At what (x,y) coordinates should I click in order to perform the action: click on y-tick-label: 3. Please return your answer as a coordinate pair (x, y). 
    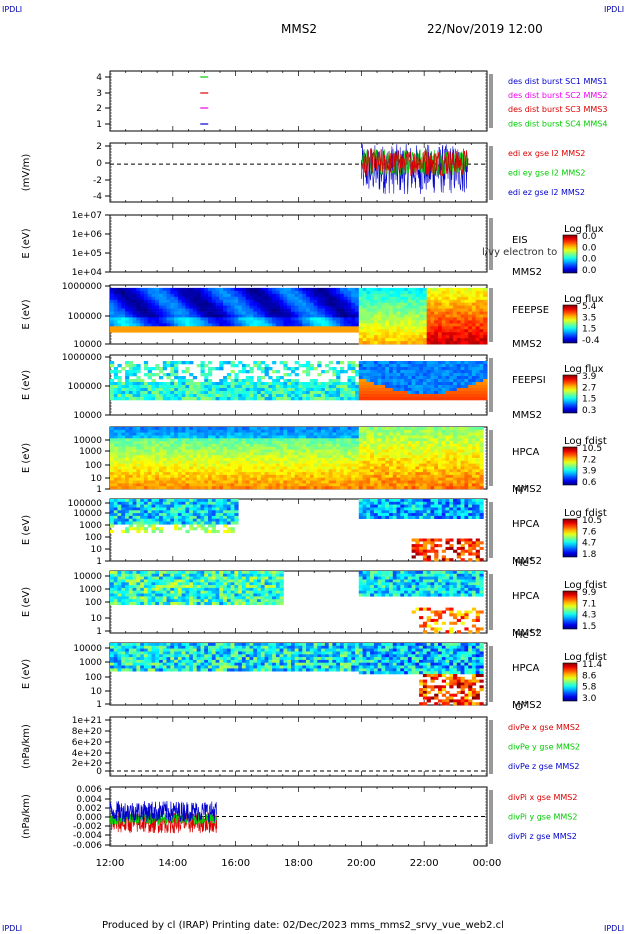
    Looking at the image, I should click on (99, 94).